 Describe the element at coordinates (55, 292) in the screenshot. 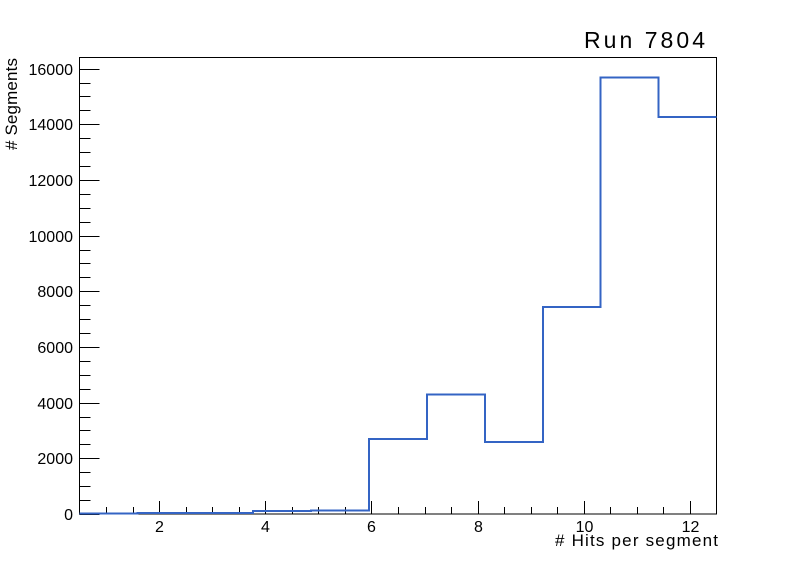

I see `y-tick-label: 8000` at that location.